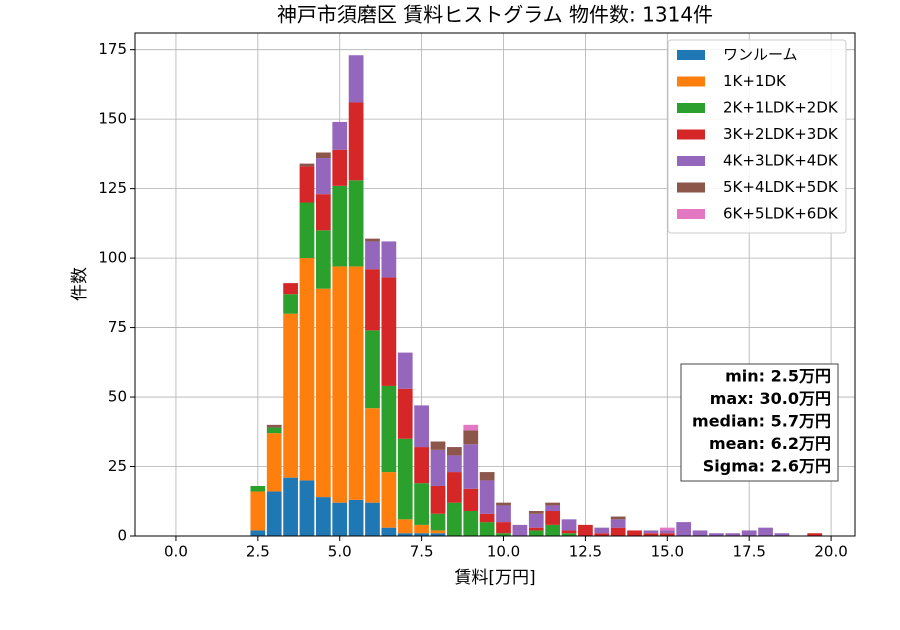 Image resolution: width=900 pixels, height=630 pixels. Describe the element at coordinates (258, 552) in the screenshot. I see `x-tick-label: 2.5` at that location.